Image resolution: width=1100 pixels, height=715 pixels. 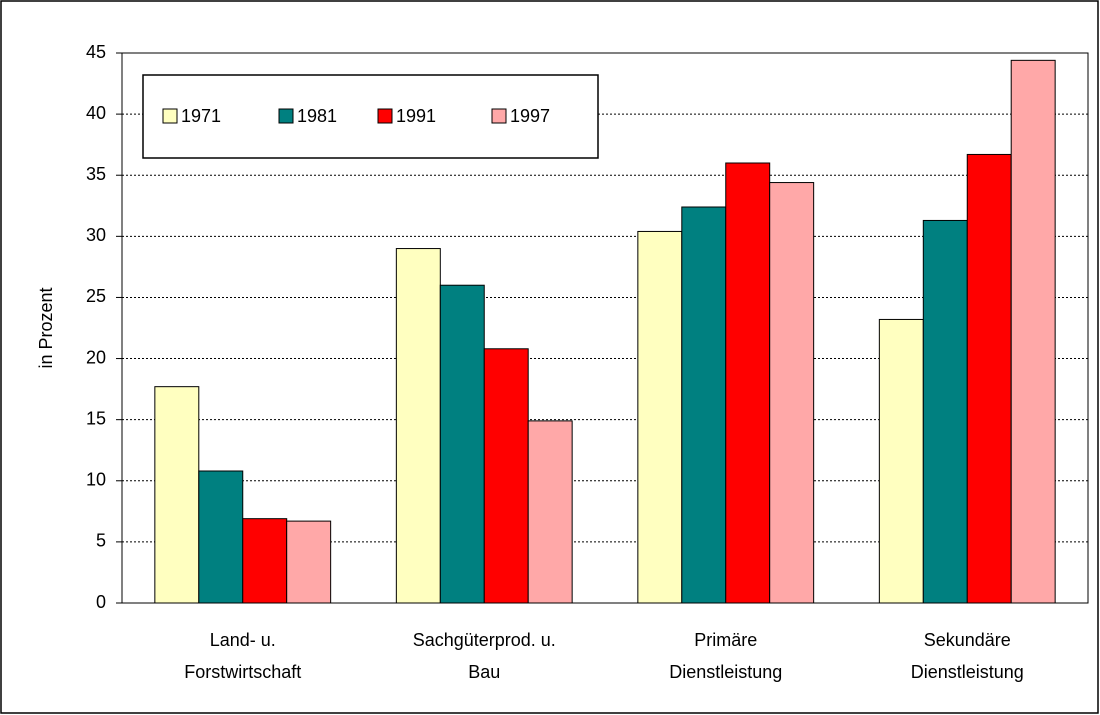 I want to click on y-tick-label: 15, so click(x=96, y=418).